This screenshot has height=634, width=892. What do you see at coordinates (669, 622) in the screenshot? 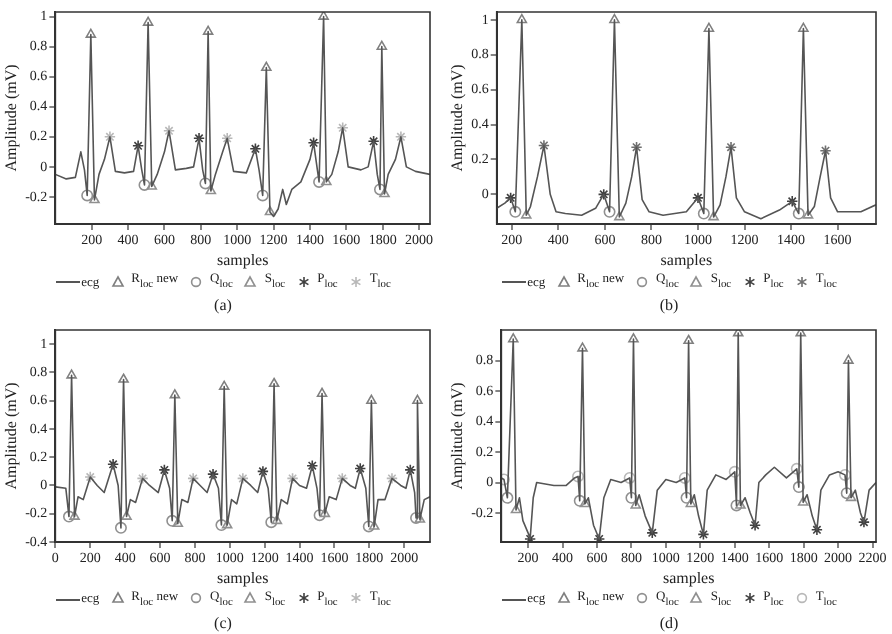
I see `text: (d)` at bounding box center [669, 622].